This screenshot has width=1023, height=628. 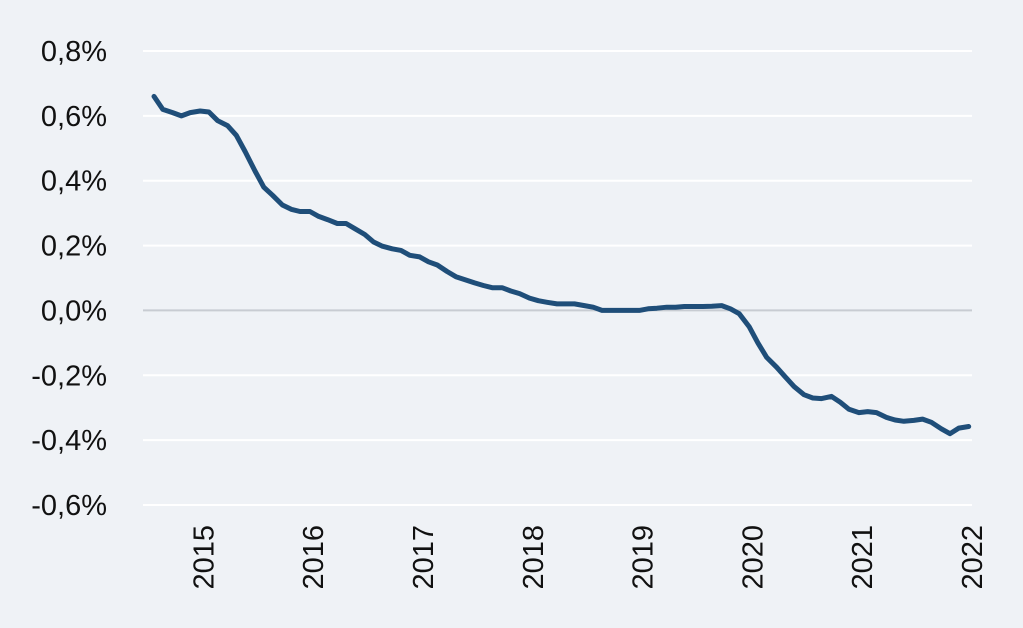 I want to click on x-tick-label: 2020, so click(x=753, y=557).